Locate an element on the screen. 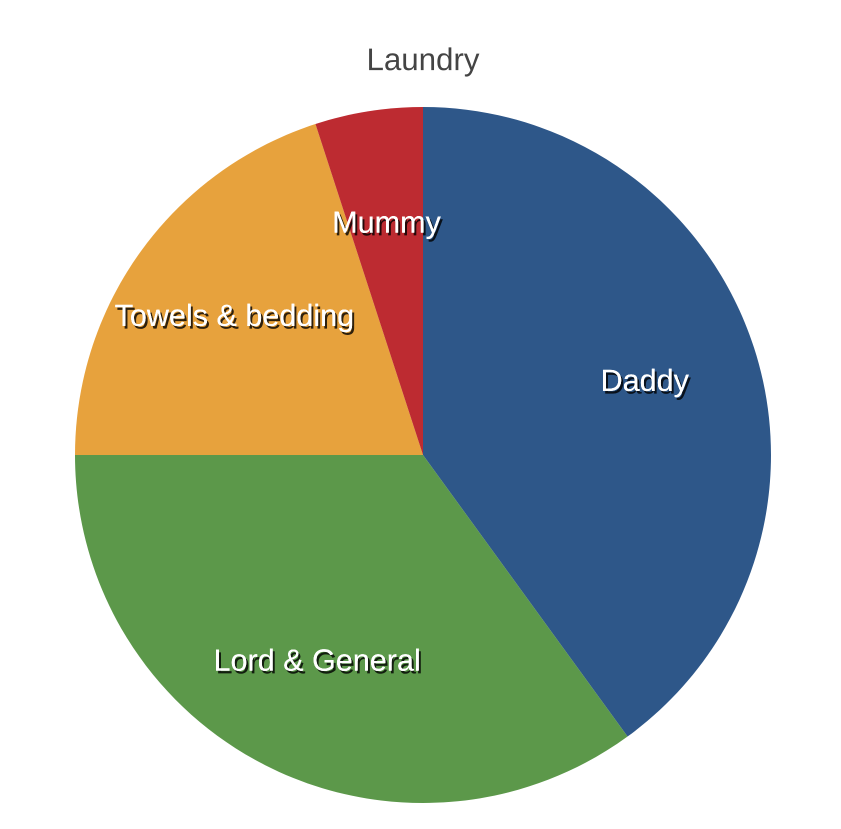 The height and width of the screenshot is (829, 841). slice-label: Towels & bedding is located at coordinates (234, 319).